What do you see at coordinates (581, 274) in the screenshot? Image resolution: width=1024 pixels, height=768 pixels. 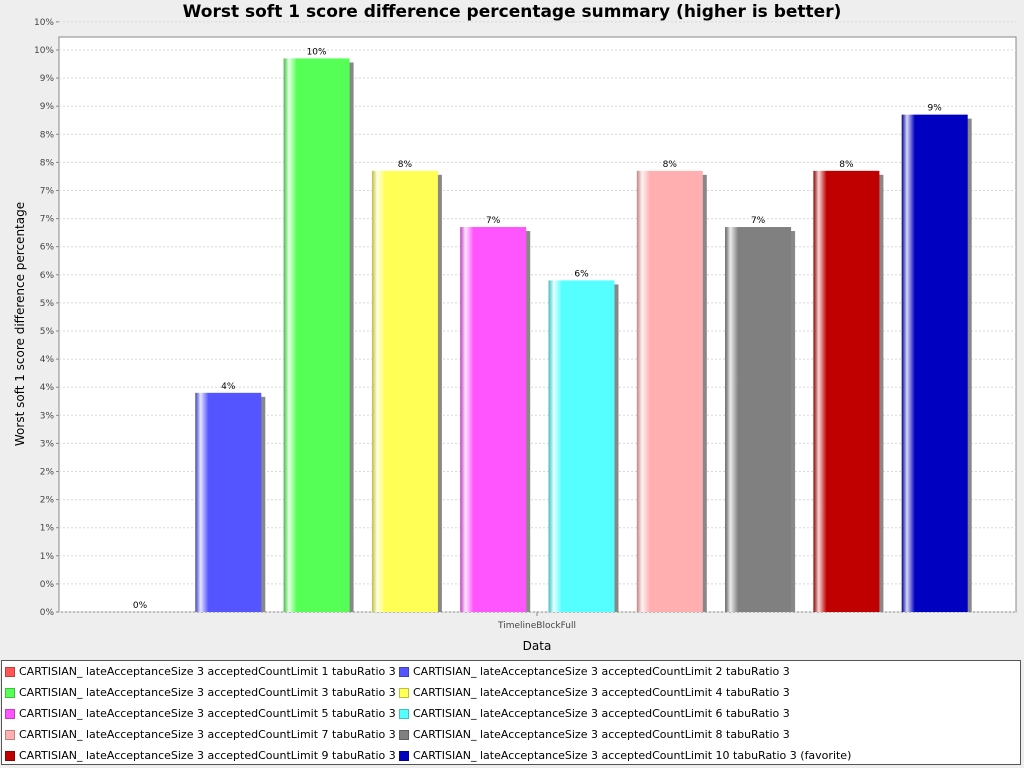 I see `bar-value-label: 6%` at bounding box center [581, 274].